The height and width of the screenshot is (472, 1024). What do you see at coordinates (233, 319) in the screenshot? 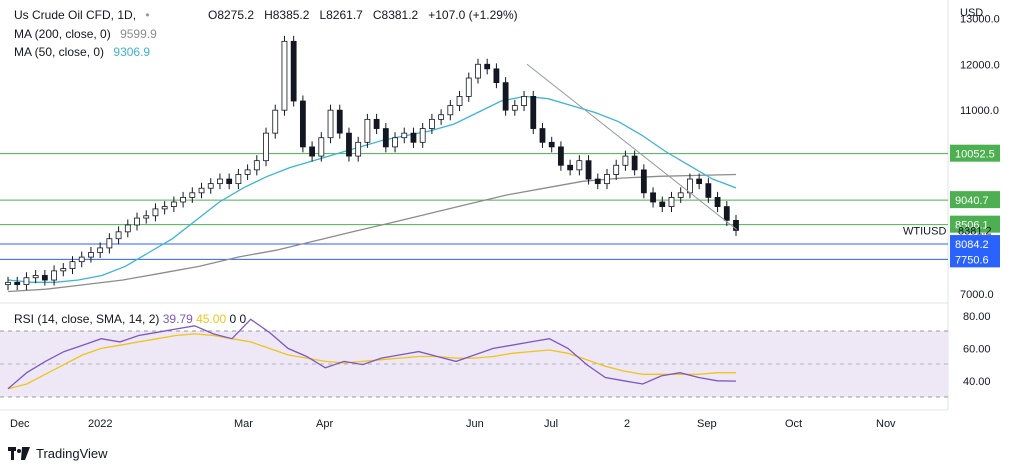
I see `rsi-extra-value: 0` at bounding box center [233, 319].